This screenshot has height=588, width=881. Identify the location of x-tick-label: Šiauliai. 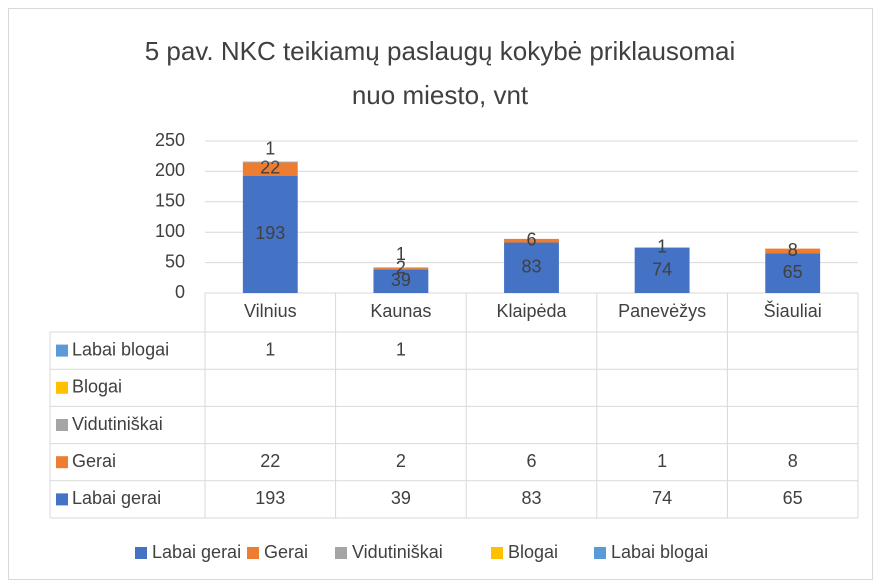
(793, 310).